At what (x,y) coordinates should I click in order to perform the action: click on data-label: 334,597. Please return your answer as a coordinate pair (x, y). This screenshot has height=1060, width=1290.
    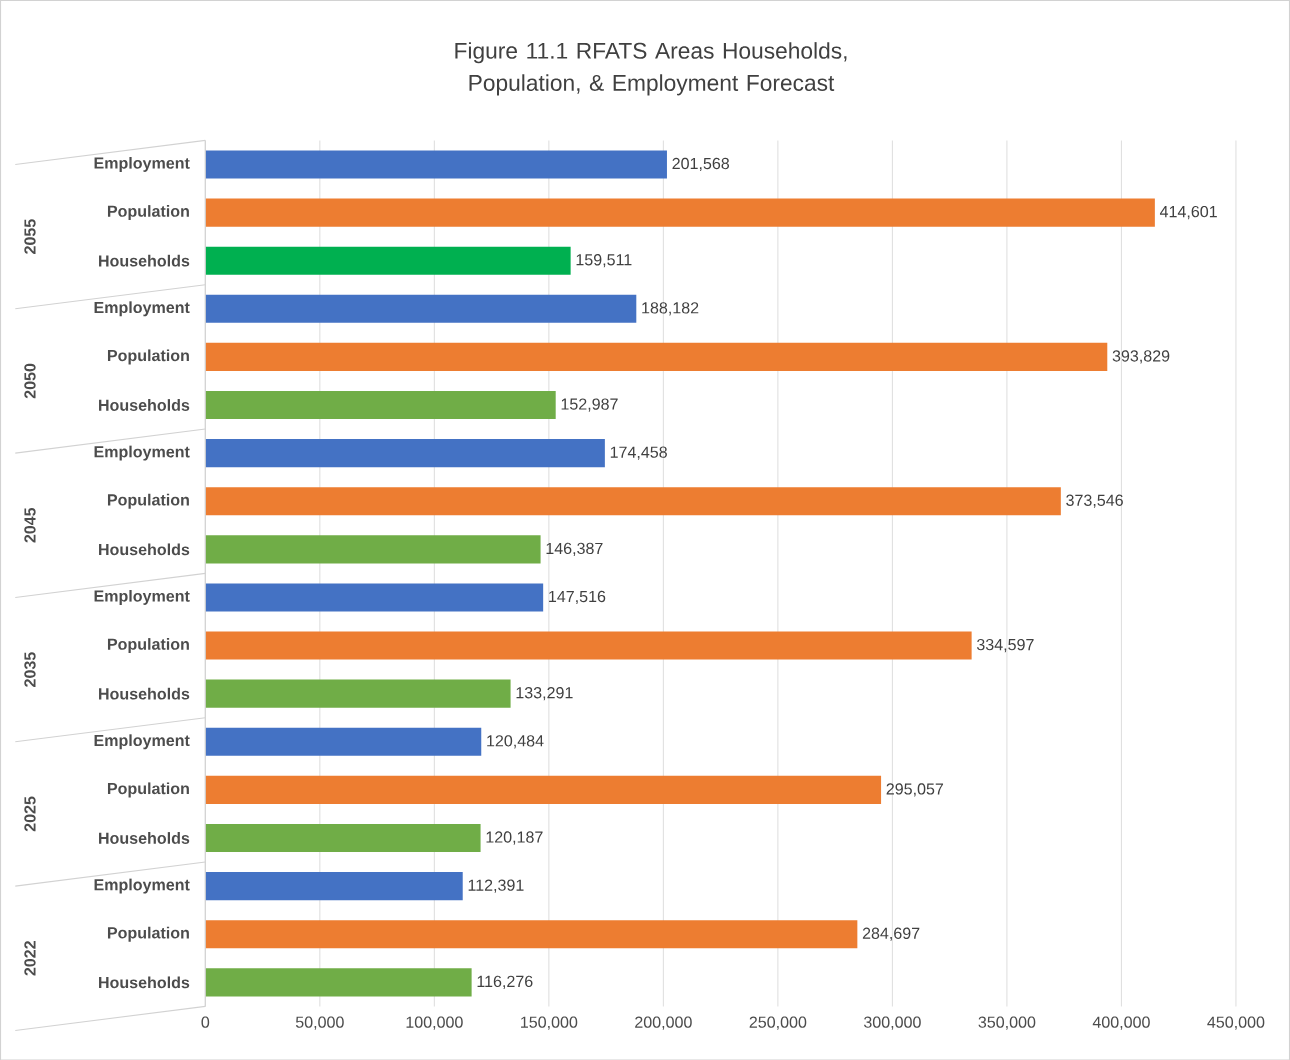
    Looking at the image, I should click on (1005, 645).